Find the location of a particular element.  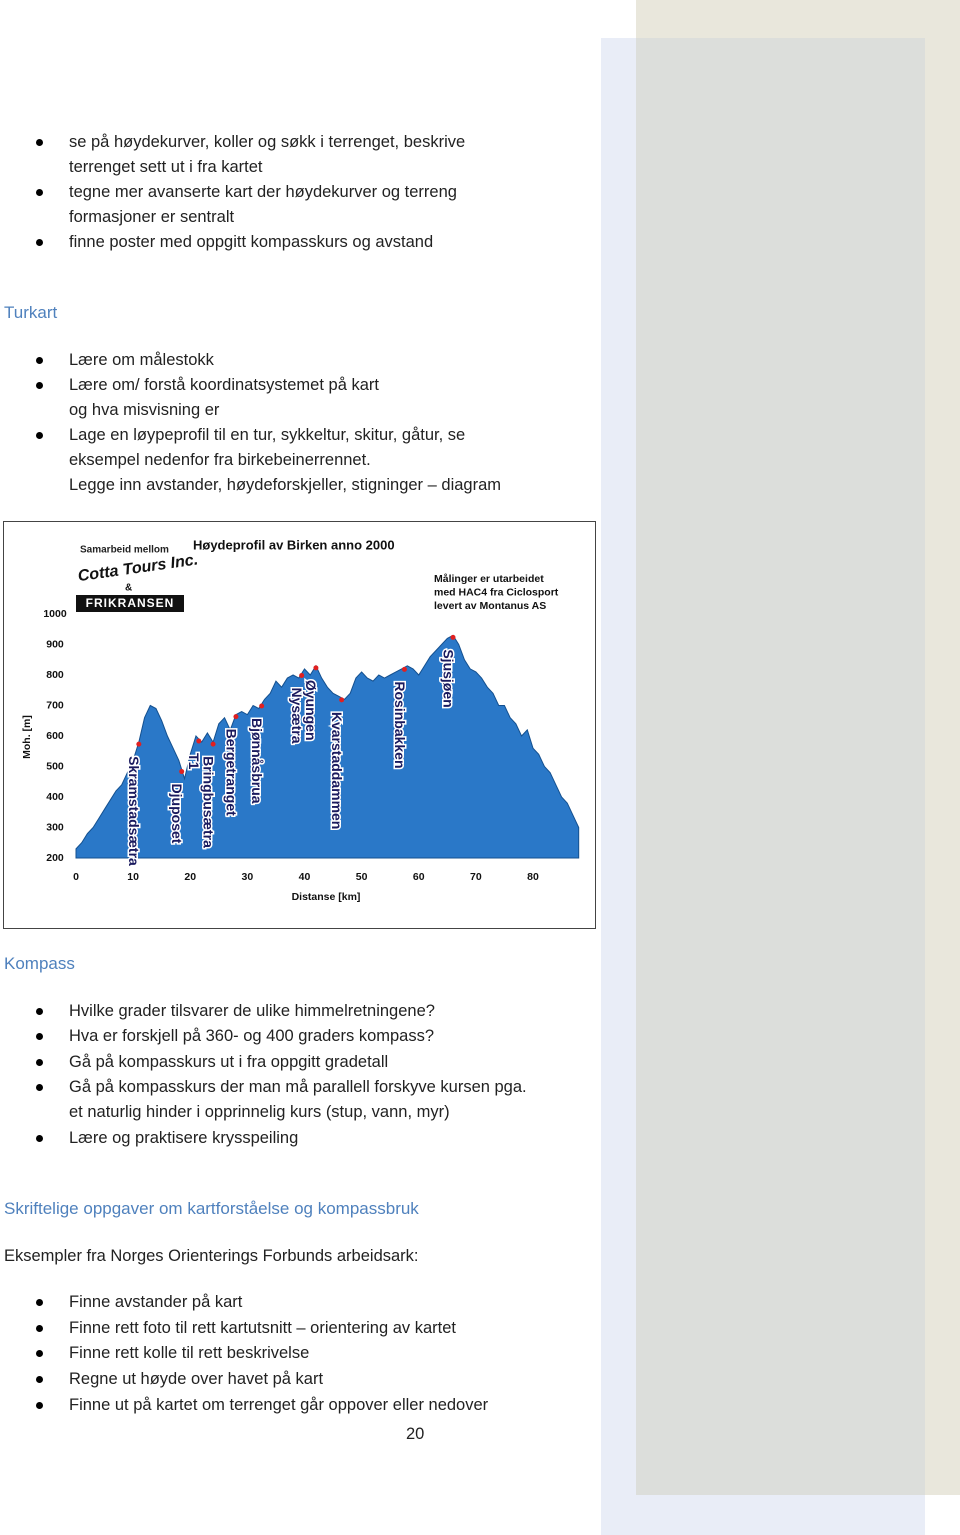

logo-box is located at coordinates (130, 603).